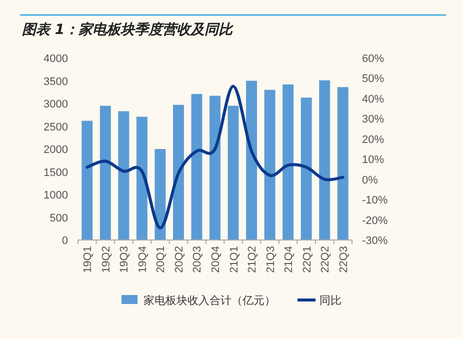 Image resolution: width=463 pixels, height=339 pixels. I want to click on x-tick-label: 21Q4, so click(289, 259).